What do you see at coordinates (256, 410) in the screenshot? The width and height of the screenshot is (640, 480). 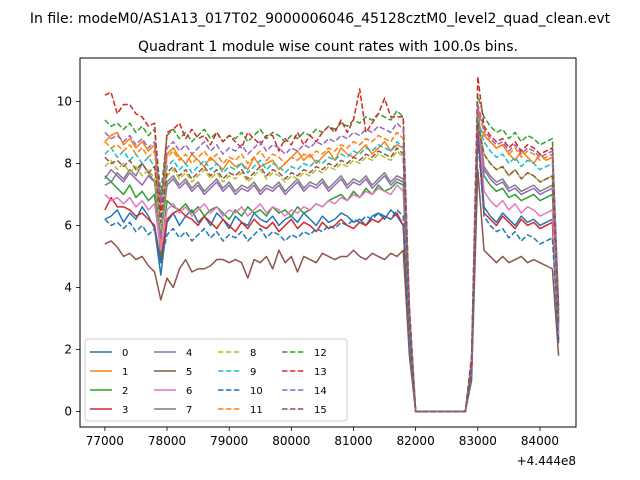 I see `legend-label-11: 11` at bounding box center [256, 410].